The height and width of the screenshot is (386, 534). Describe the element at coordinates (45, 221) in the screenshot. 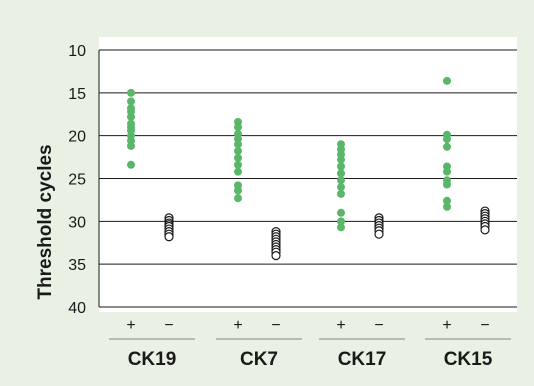

I see `y-axis-title: Threshold cycles` at that location.